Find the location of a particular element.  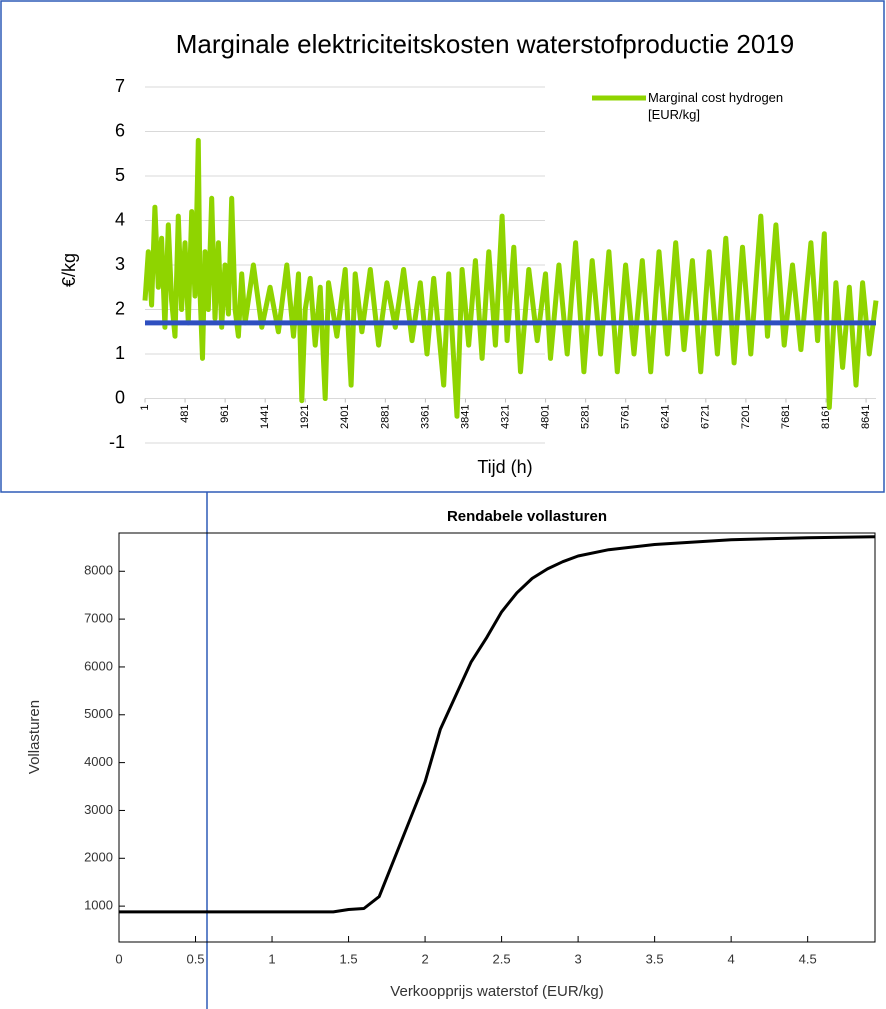

x-tick-label: 481 is located at coordinates (185, 414).